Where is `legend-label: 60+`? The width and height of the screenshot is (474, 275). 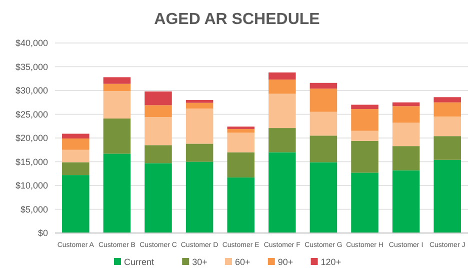 legend-label: 60+ is located at coordinates (242, 262).